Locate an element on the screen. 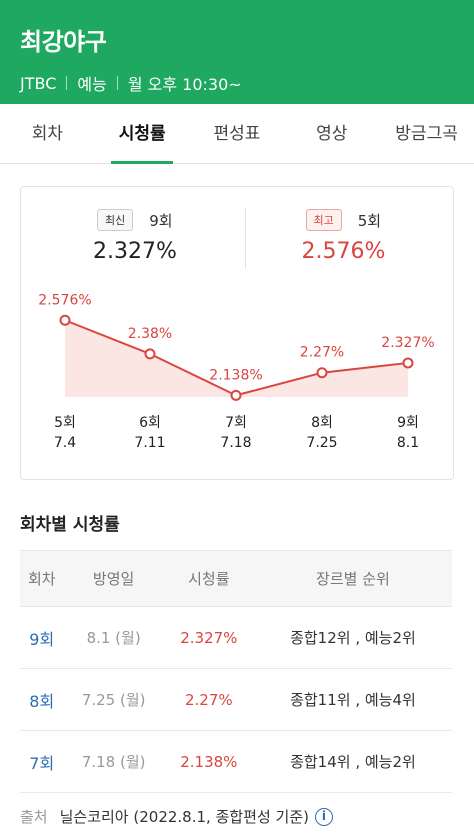 Image resolution: width=474 pixels, height=840 pixels. program-meta: JTBC 예능 월 오후 10:30~ is located at coordinates (237, 83).